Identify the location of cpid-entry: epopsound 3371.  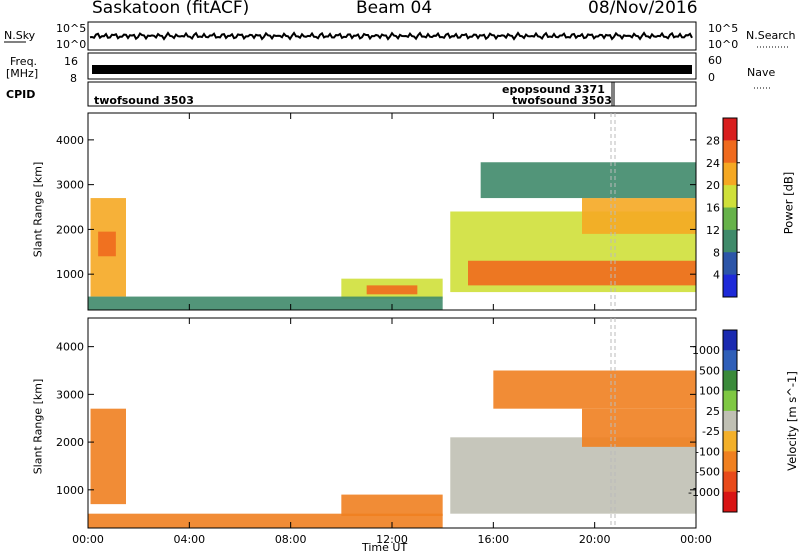
(553, 89).